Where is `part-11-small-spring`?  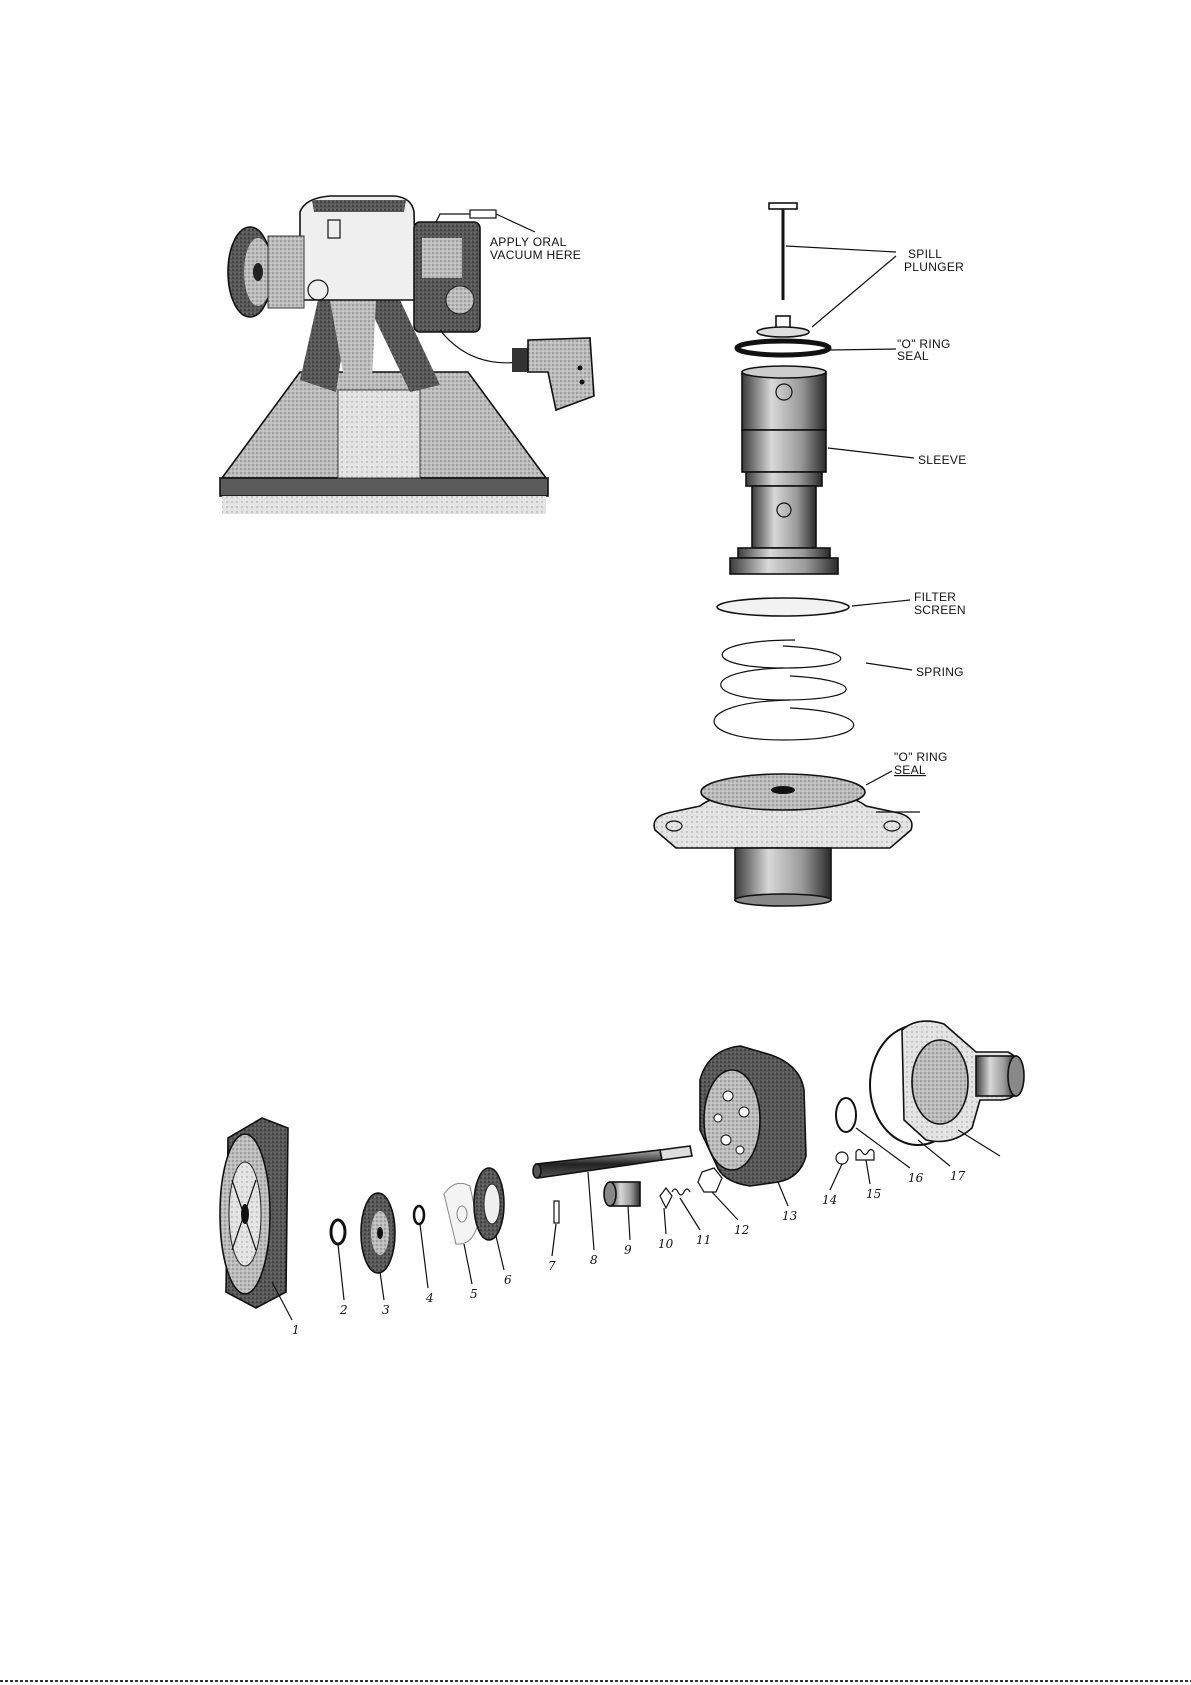
part-11-small-spring is located at coordinates (681, 1192).